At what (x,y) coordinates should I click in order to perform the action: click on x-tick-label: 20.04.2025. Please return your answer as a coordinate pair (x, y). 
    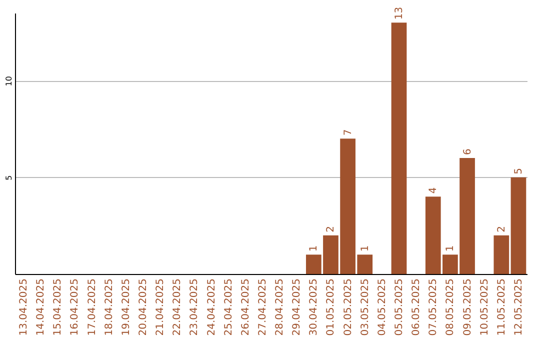
    Looking at the image, I should click on (143, 307).